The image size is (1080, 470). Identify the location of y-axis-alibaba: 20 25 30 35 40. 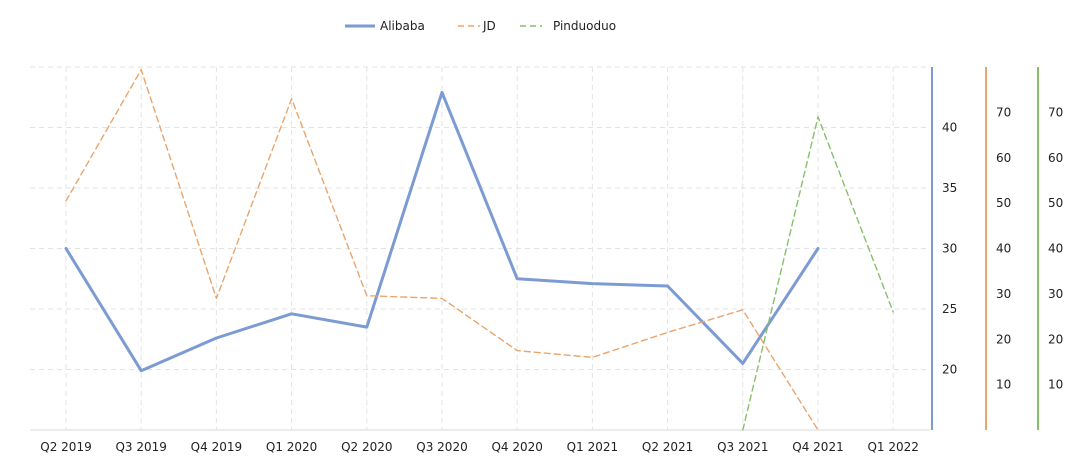
(944, 248).